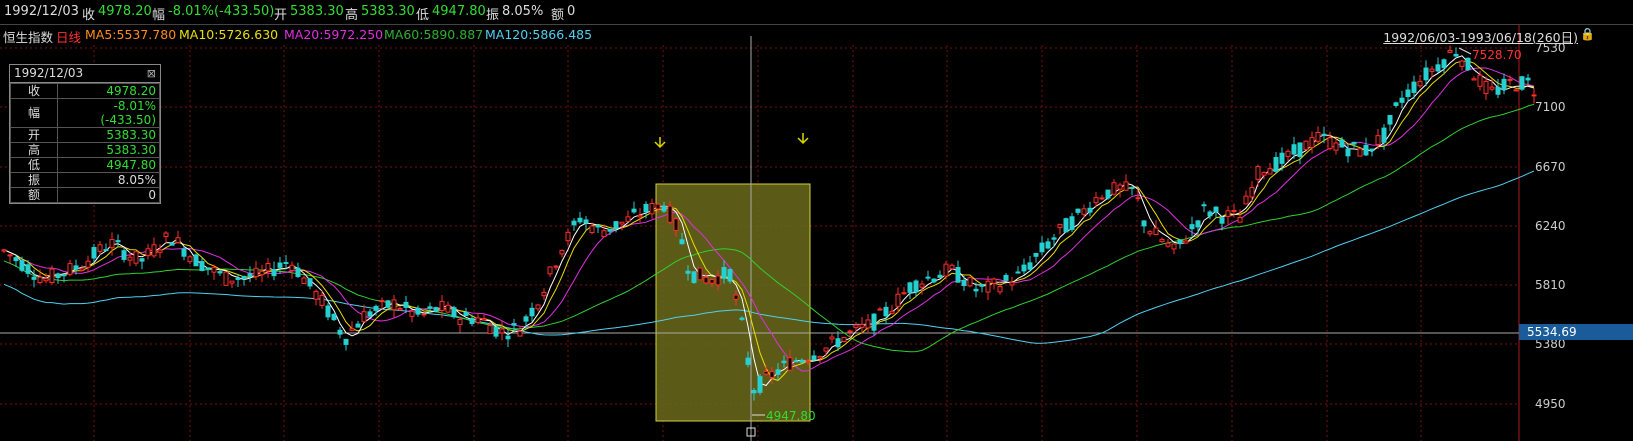 The image size is (1633, 441). What do you see at coordinates (69, 37) in the screenshot?
I see `period-label: 日线` at bounding box center [69, 37].